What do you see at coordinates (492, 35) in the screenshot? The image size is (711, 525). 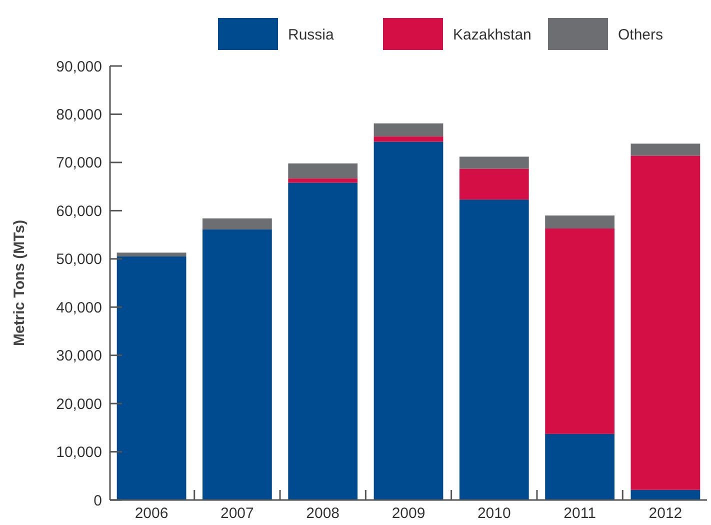 I see `legend-label: Kazakhstan` at bounding box center [492, 35].